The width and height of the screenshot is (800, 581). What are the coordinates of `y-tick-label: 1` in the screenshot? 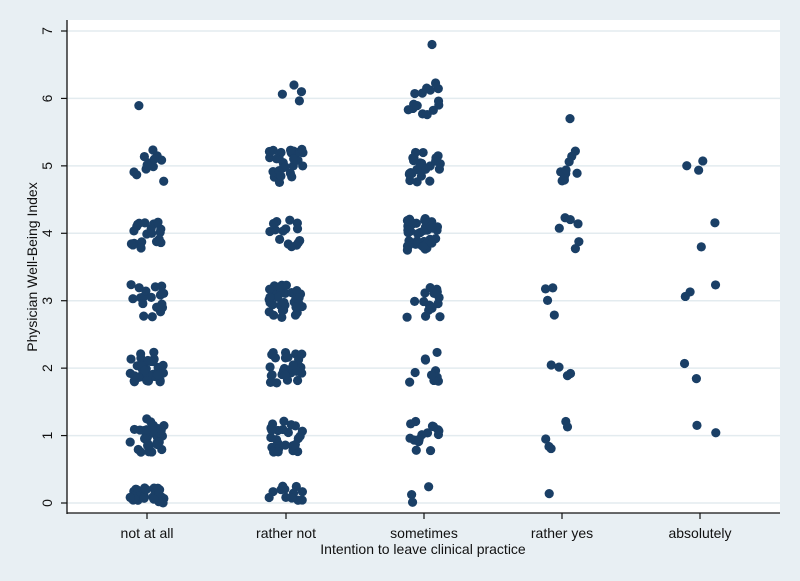 It's located at (47, 435).